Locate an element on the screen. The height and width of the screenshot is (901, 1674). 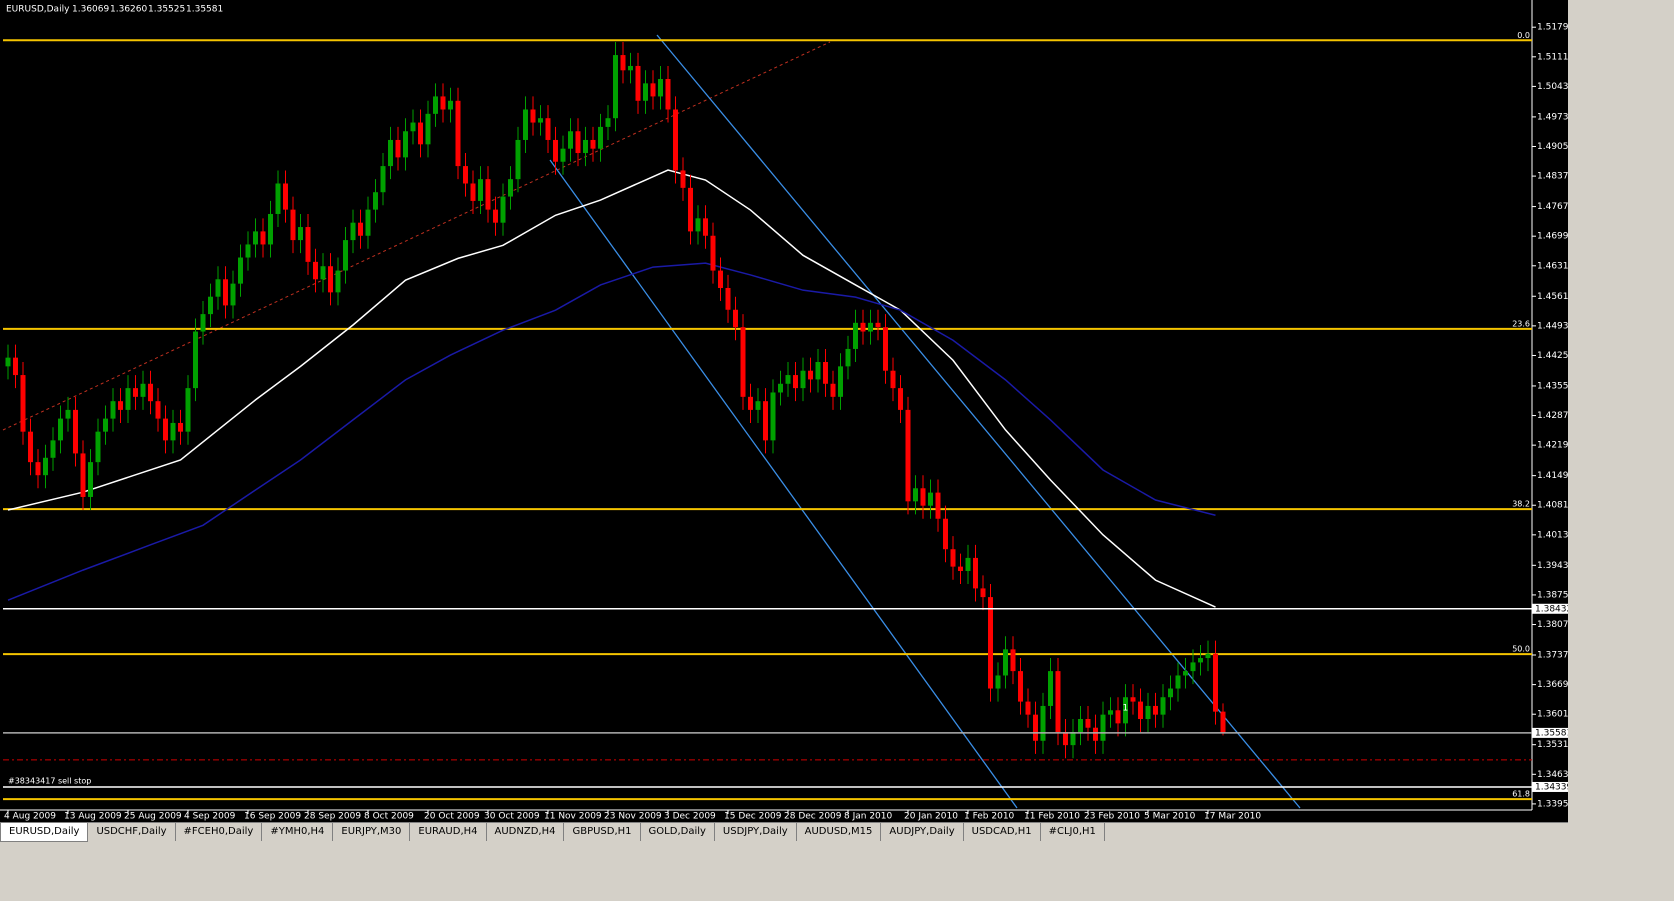
chart-tab: EURJPY,M30 is located at coordinates (372, 832).